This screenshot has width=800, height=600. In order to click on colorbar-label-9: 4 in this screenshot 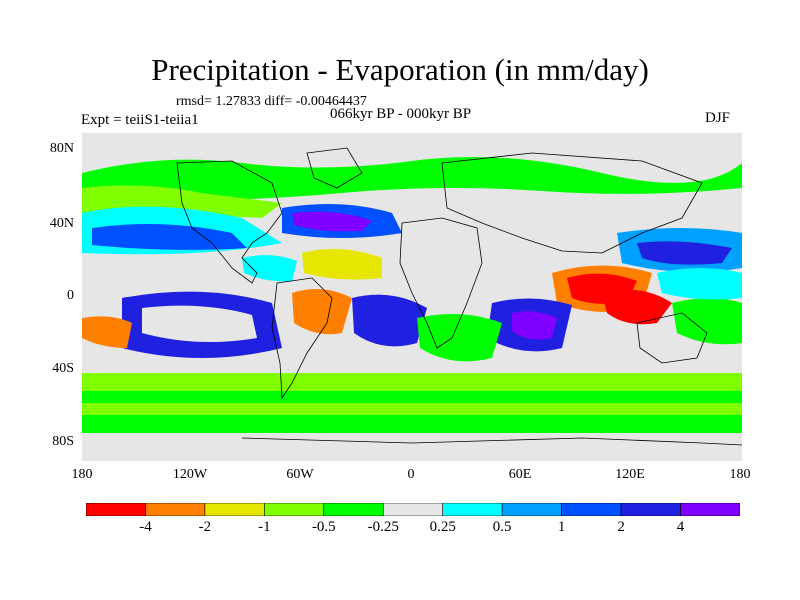, I will do `click(680, 527)`.